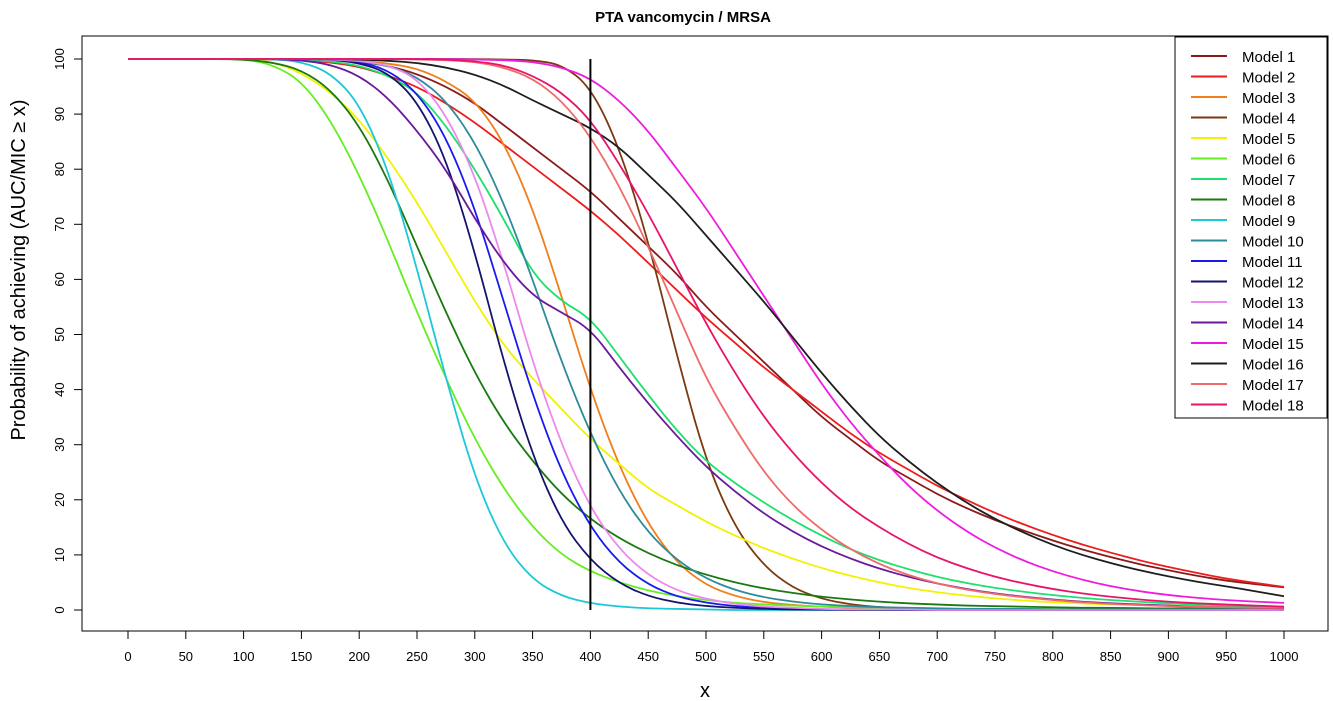 This screenshot has height=701, width=1333. I want to click on x-tick-label: 650, so click(880, 656).